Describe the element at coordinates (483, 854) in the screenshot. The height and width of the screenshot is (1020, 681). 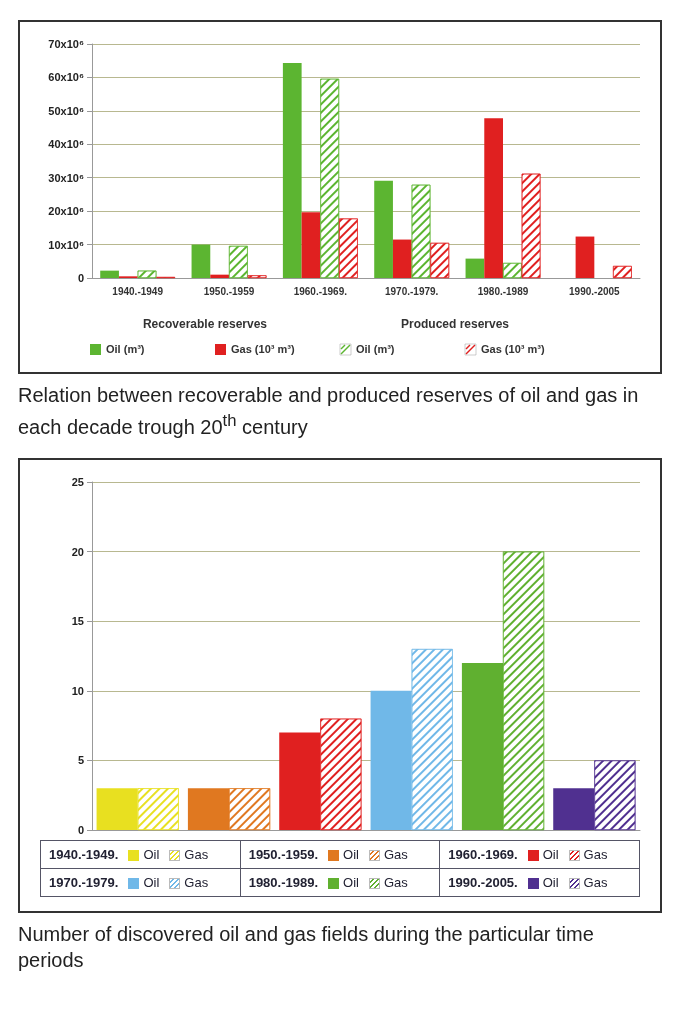
I see `category-label: 1960.-1969.` at that location.